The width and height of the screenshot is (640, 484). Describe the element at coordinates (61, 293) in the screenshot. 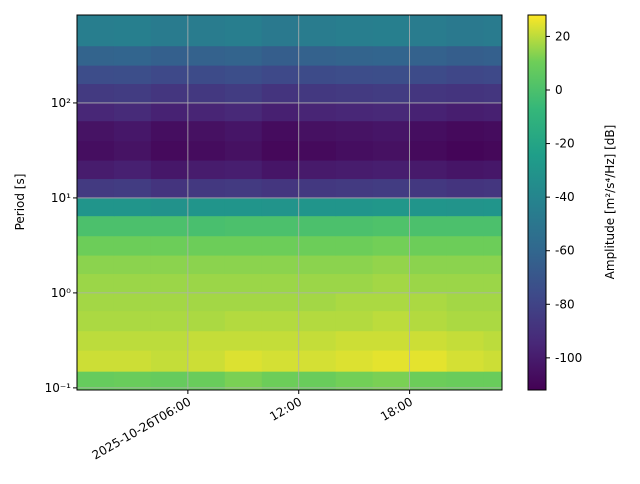

I see `y-tick-label: 10⁰` at that location.